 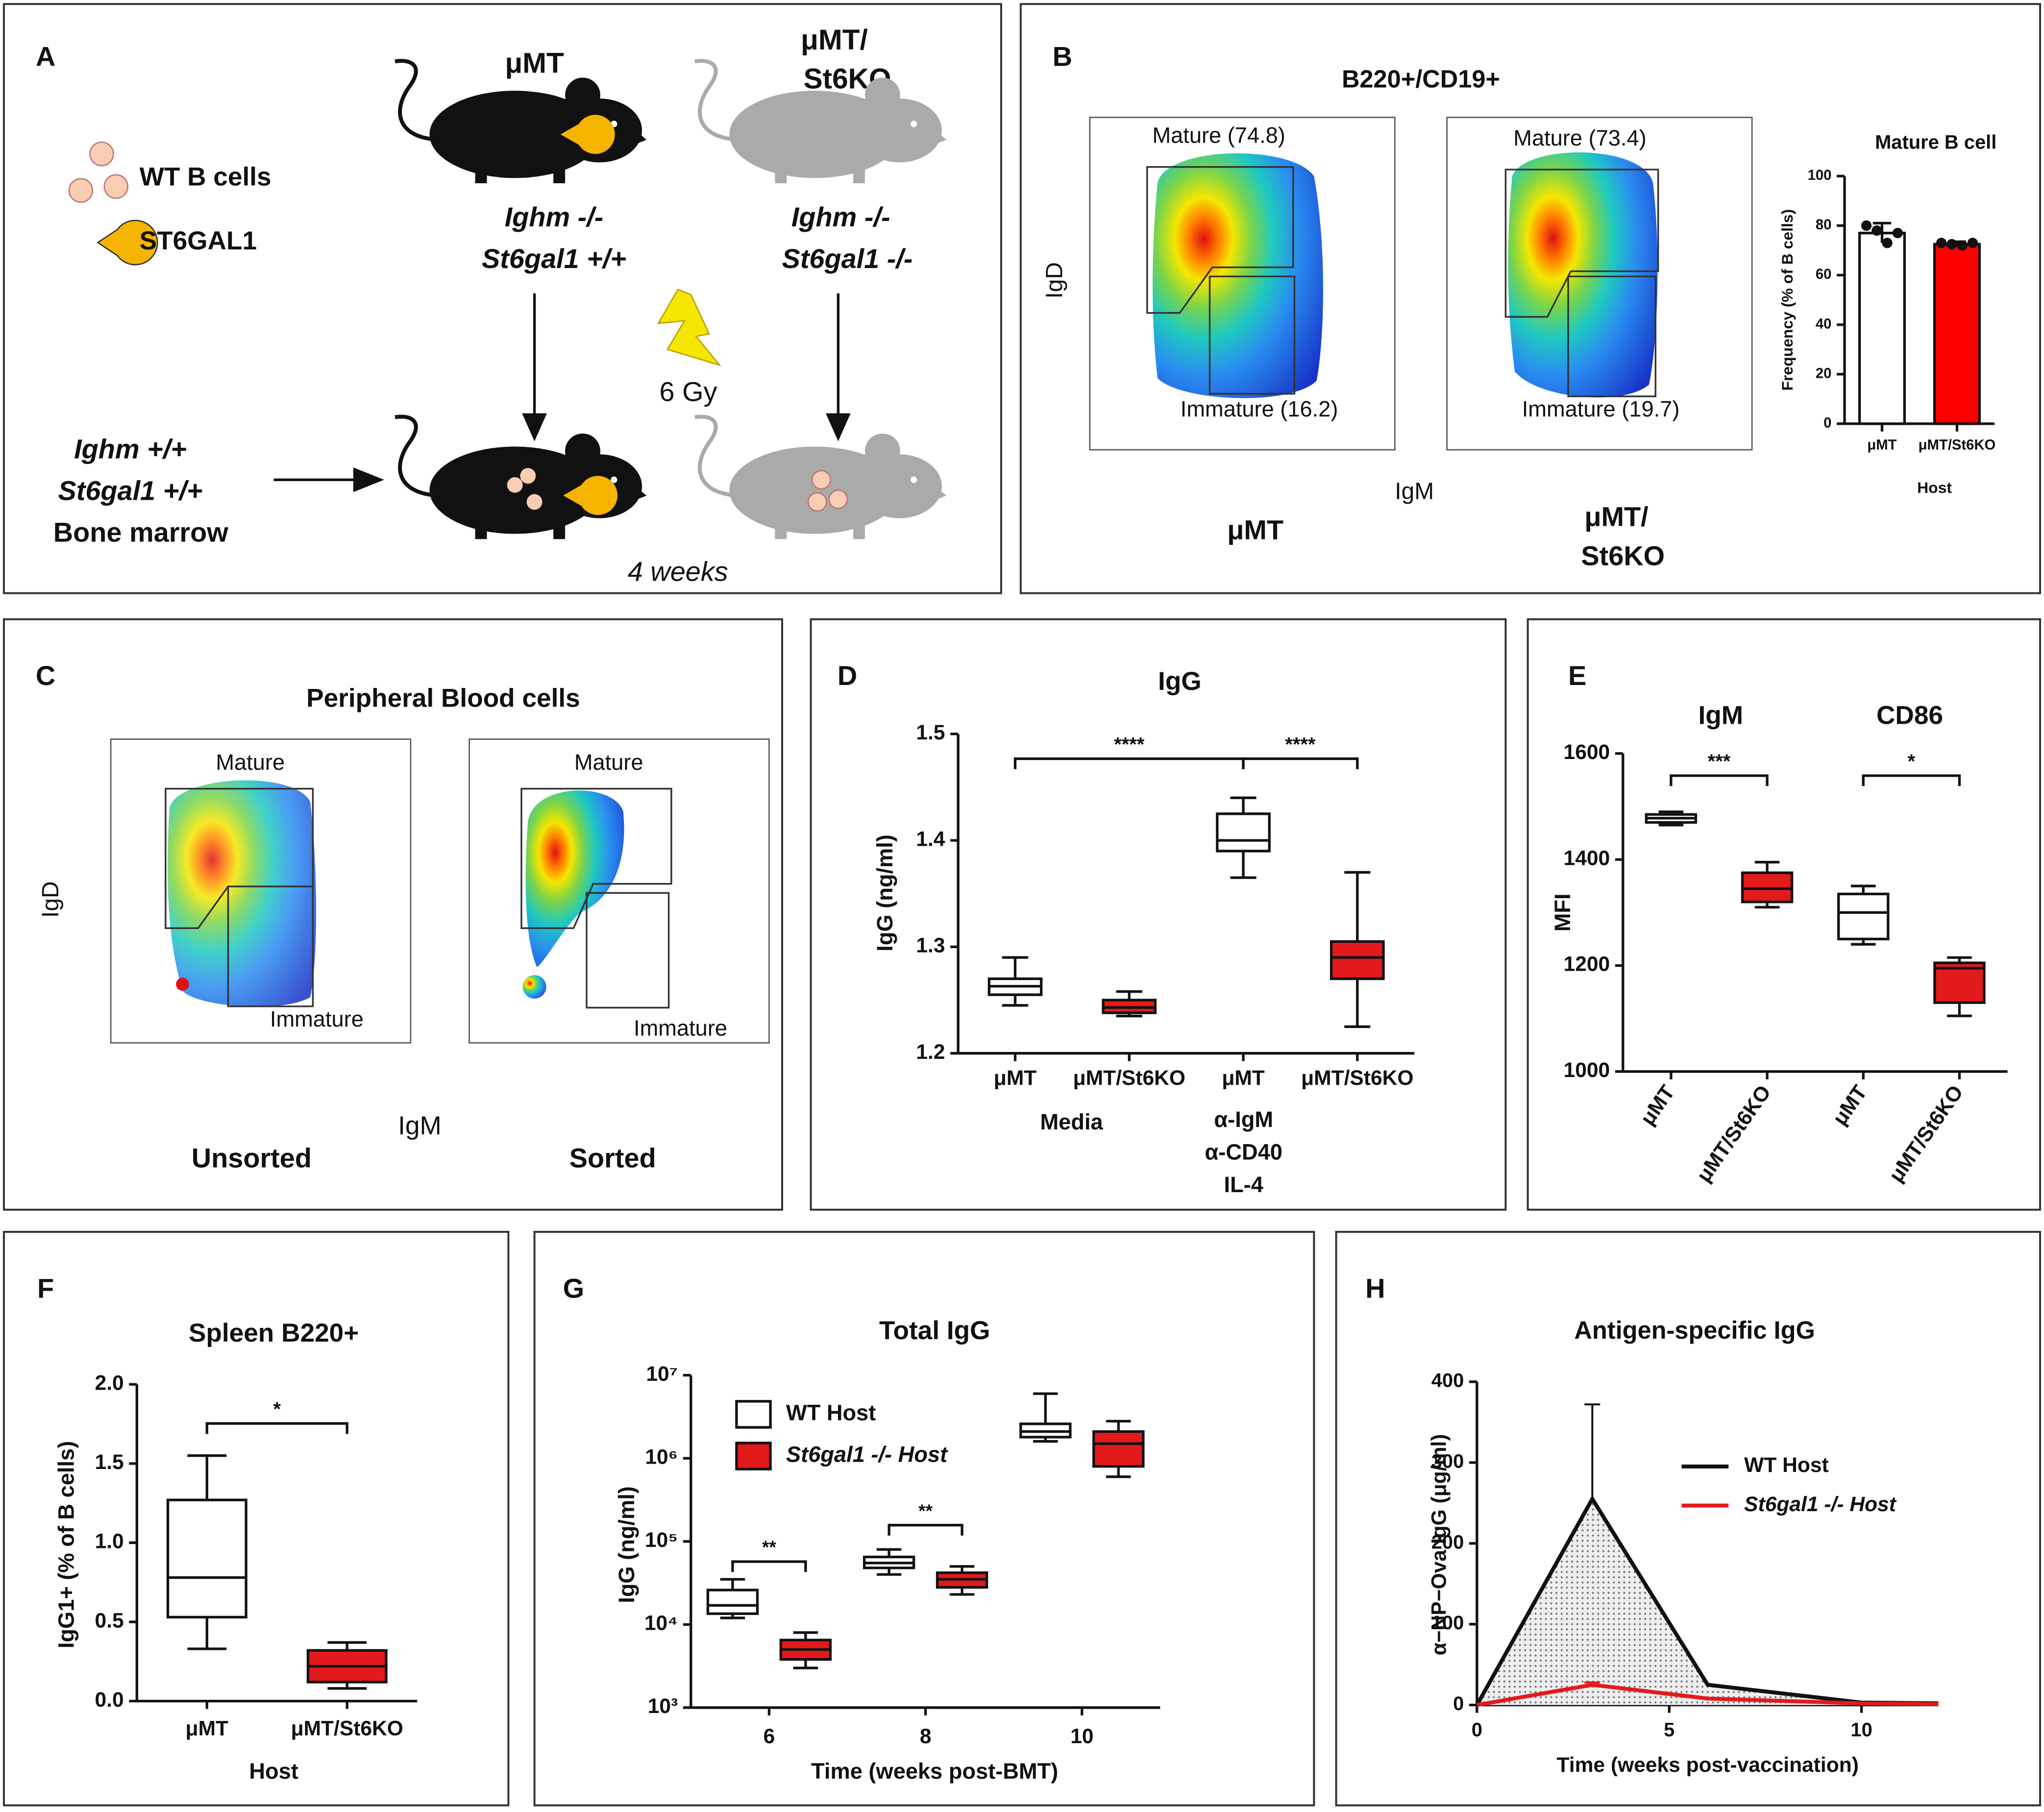 I want to click on x-tick-label: 5, so click(x=1670, y=1729).